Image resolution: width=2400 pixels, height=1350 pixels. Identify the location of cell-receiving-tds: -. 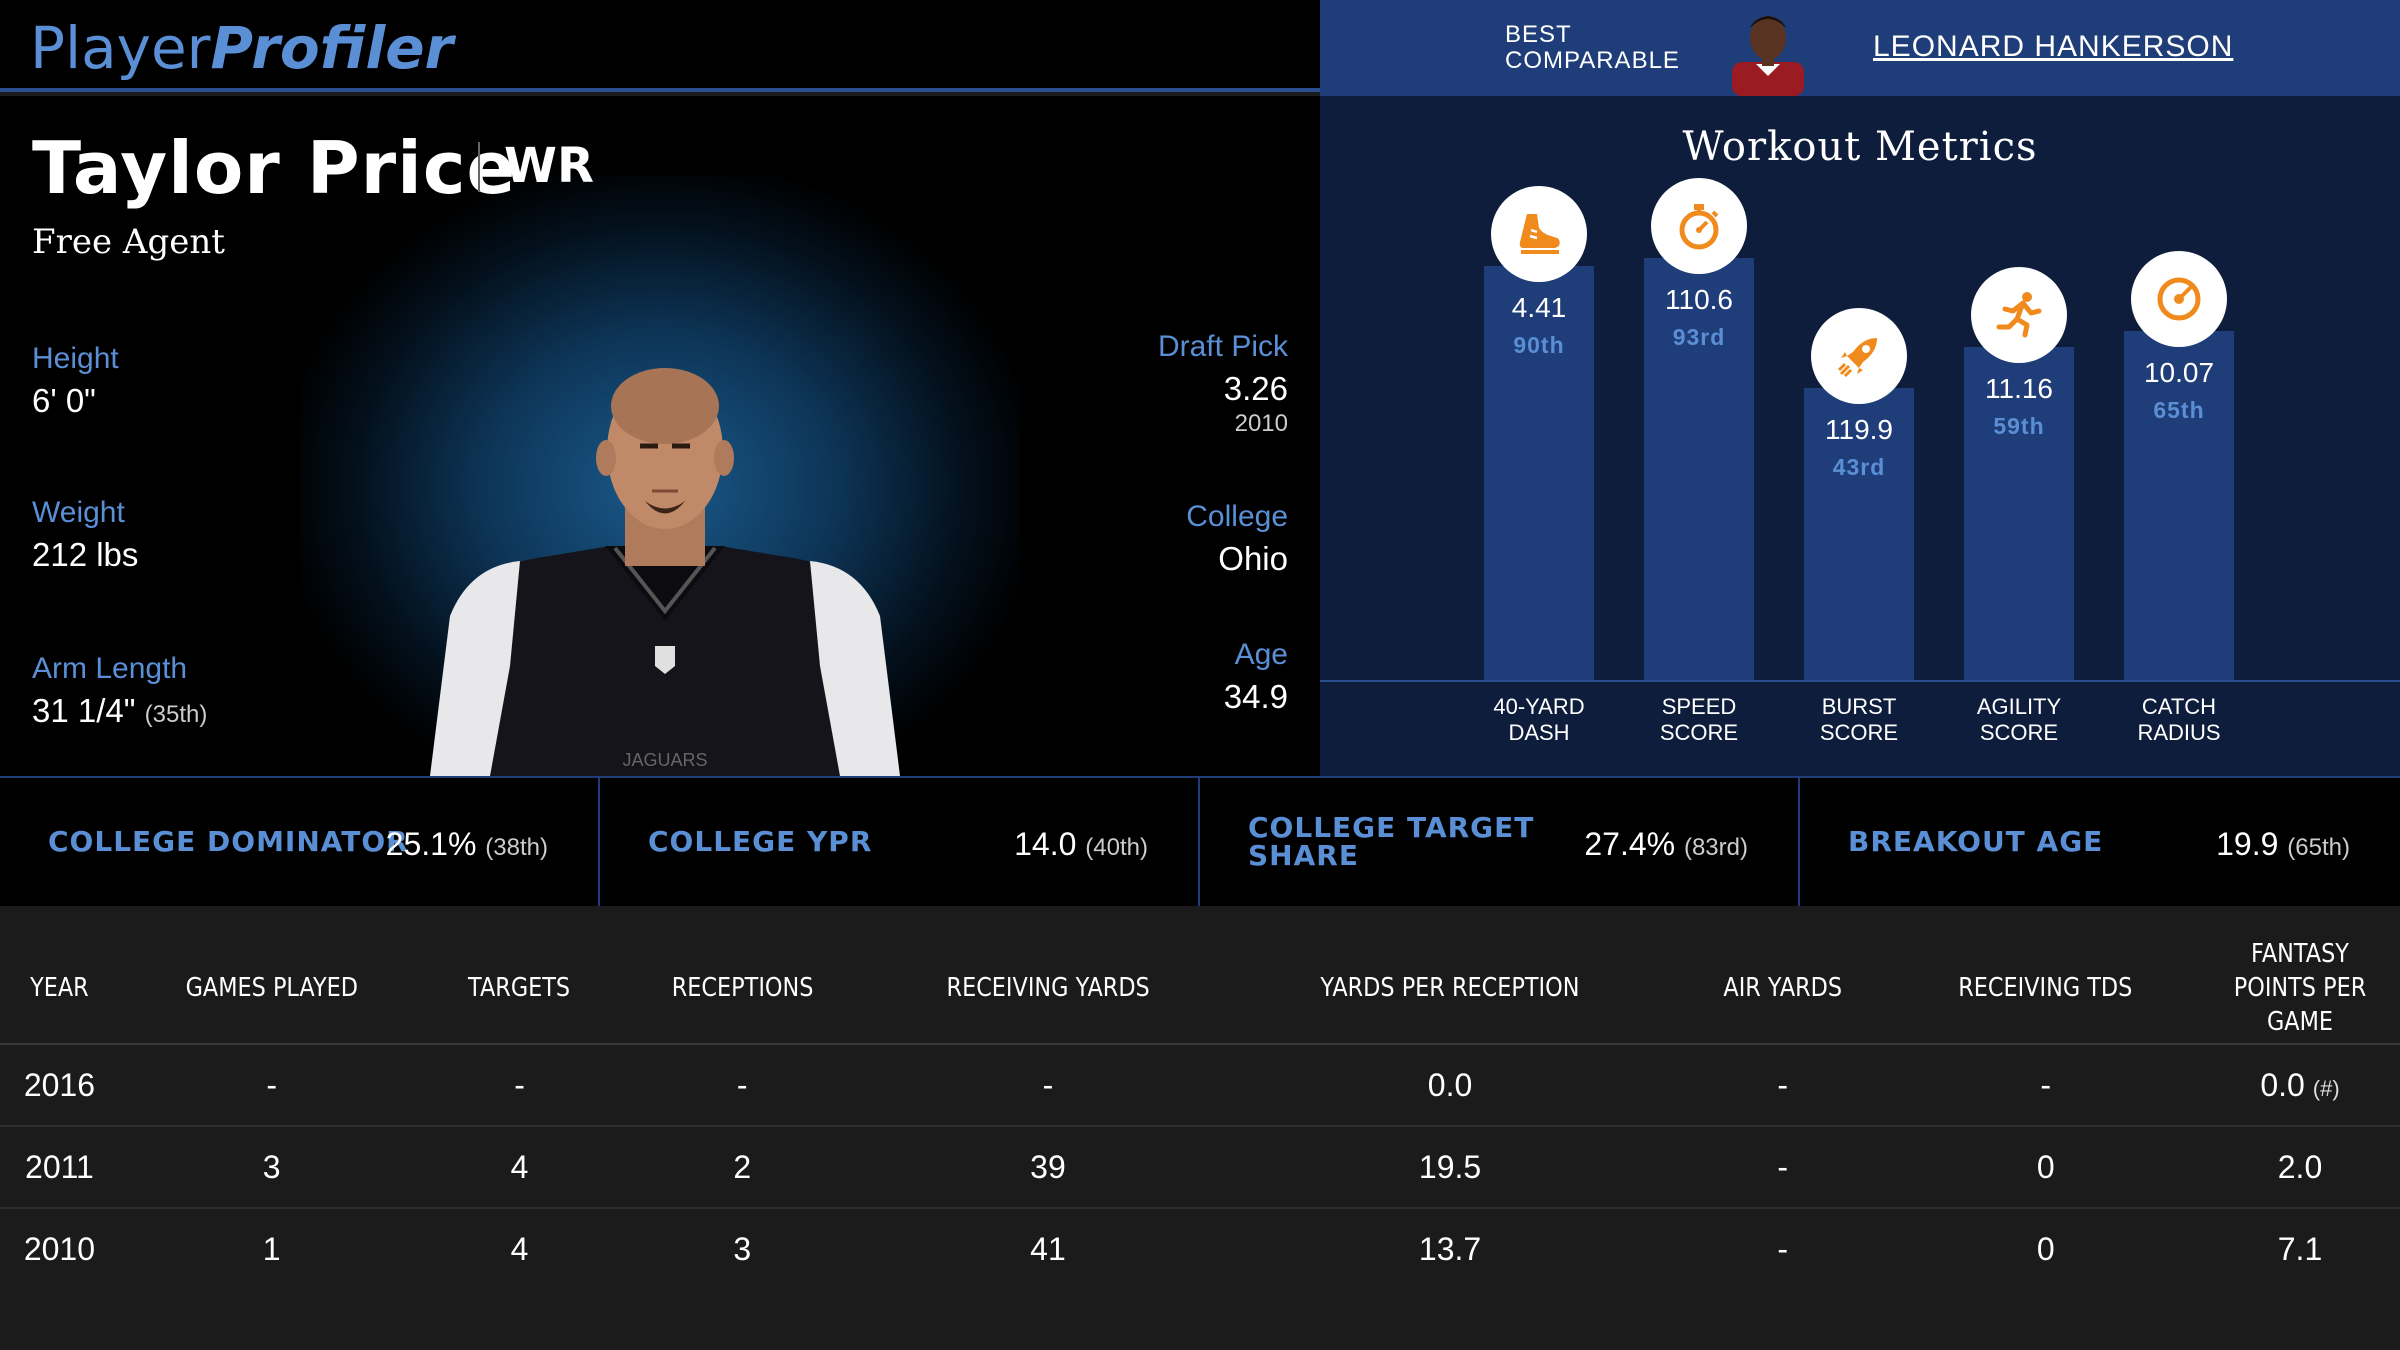
(2045, 1085).